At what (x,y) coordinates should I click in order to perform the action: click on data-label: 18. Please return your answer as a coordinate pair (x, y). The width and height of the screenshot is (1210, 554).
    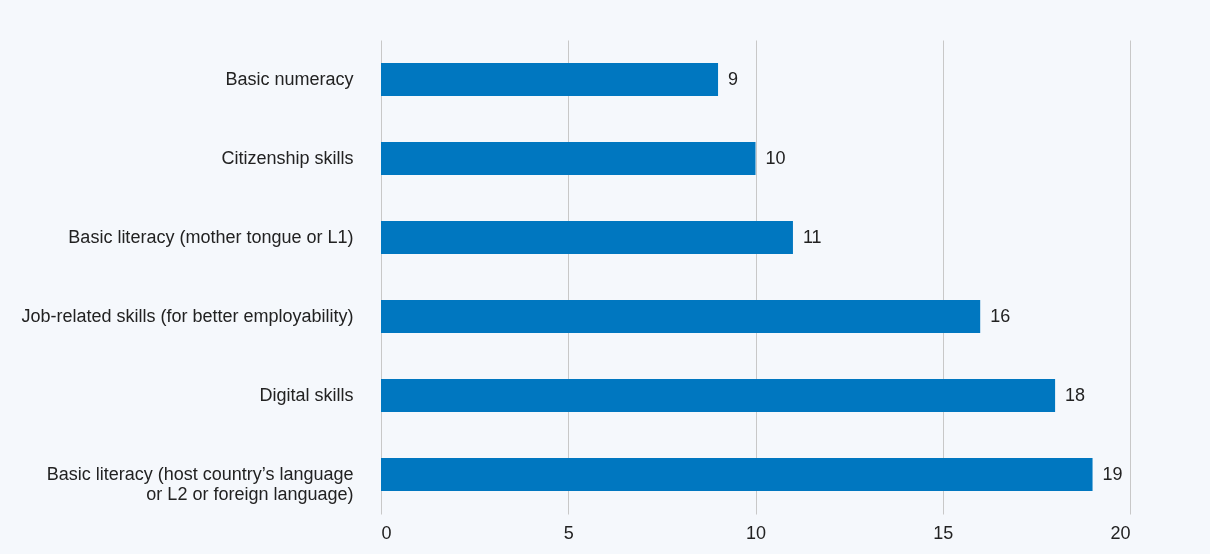
    Looking at the image, I should click on (1075, 394).